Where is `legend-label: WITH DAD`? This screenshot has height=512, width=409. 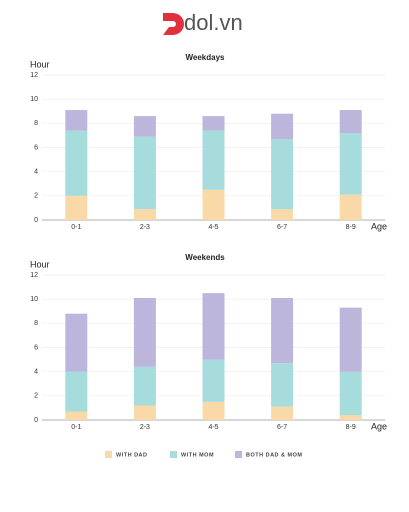
legend-label: WITH DAD is located at coordinates (132, 455).